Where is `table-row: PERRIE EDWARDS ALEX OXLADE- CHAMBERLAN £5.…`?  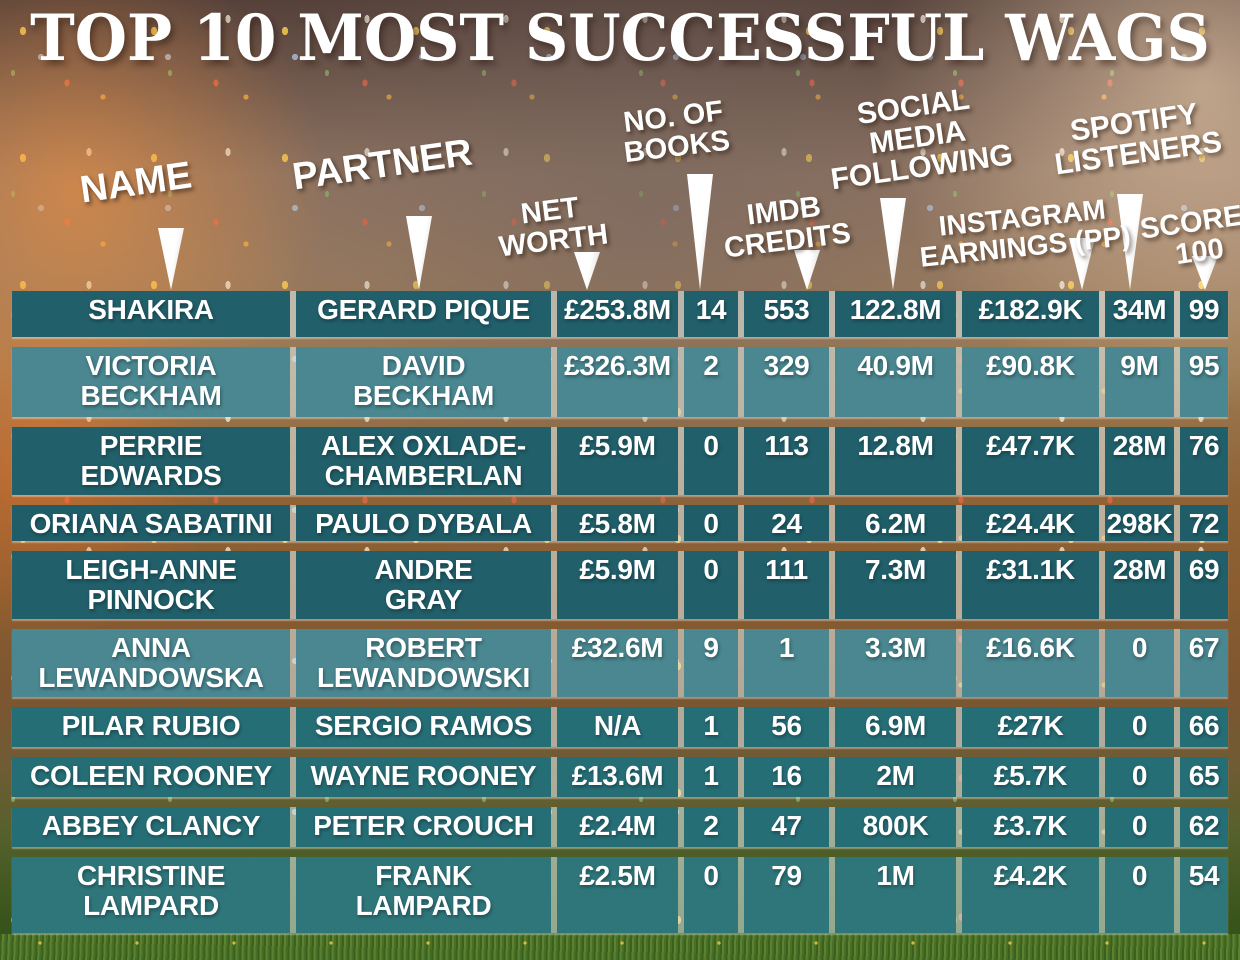 table-row: PERRIE EDWARDS ALEX OXLADE- CHAMBERLAN £5.… is located at coordinates (620, 461).